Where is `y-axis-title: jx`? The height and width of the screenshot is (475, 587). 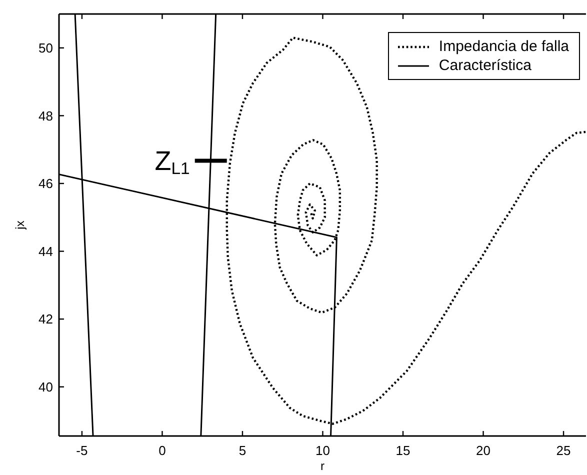 y-axis-title: jx is located at coordinates (20, 225).